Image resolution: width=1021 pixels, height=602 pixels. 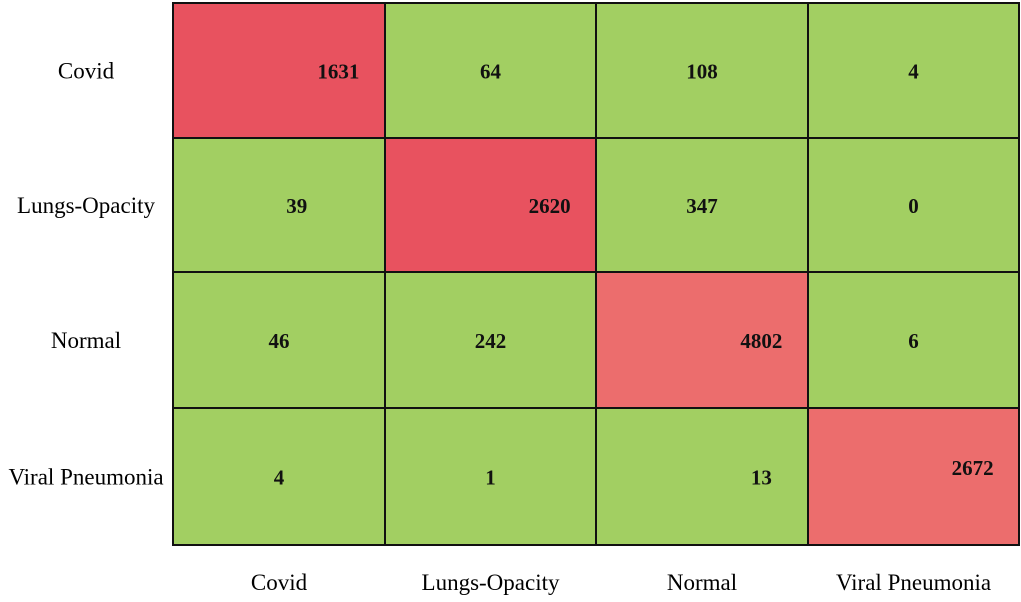 I want to click on matrix-cell-r0-c2, so click(x=702, y=70).